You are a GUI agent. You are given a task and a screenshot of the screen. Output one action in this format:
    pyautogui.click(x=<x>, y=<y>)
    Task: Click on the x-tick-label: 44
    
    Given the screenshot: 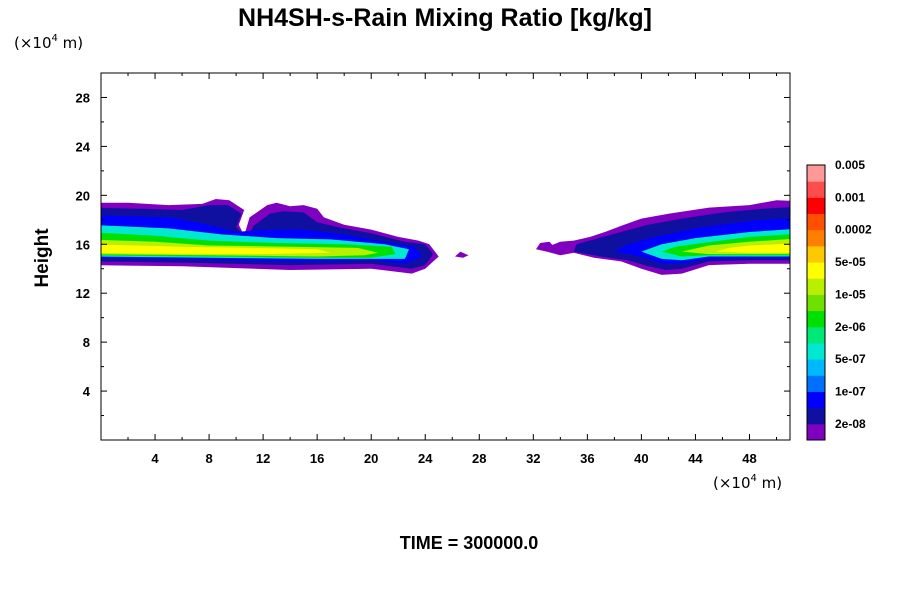 What is the action you would take?
    pyautogui.click(x=695, y=458)
    